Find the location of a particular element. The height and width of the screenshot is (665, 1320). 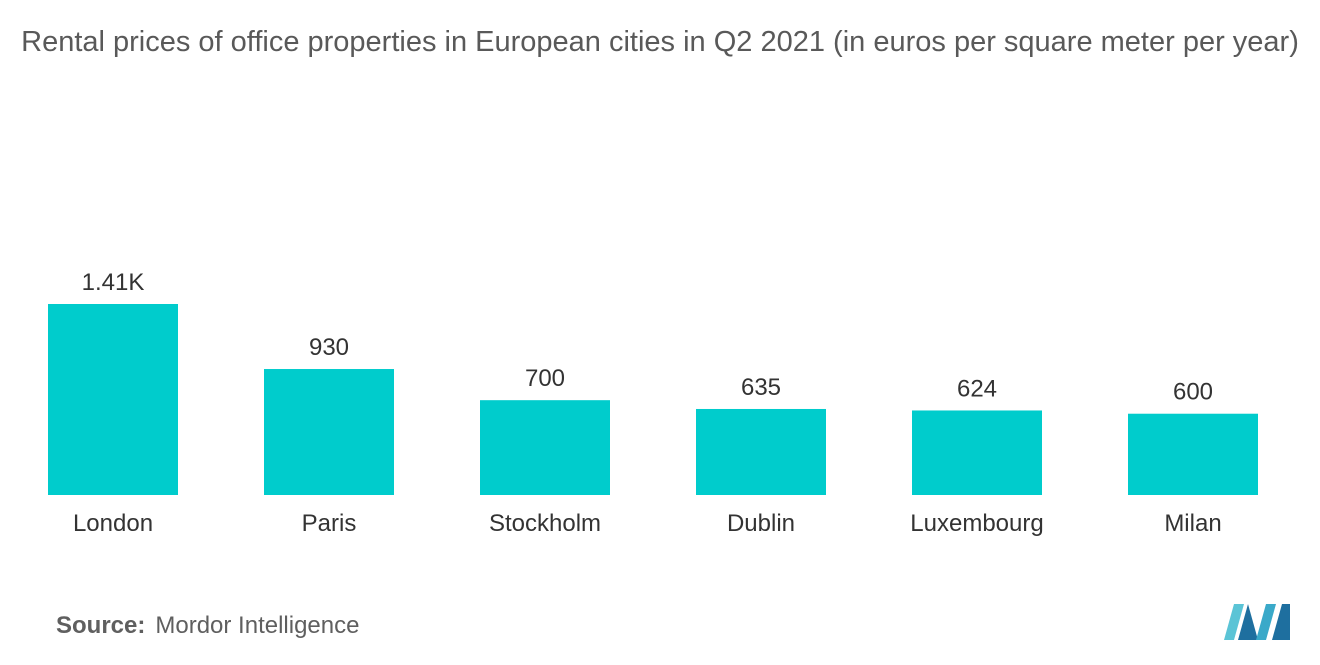

source-name: Mordor Intelligence is located at coordinates (257, 625).